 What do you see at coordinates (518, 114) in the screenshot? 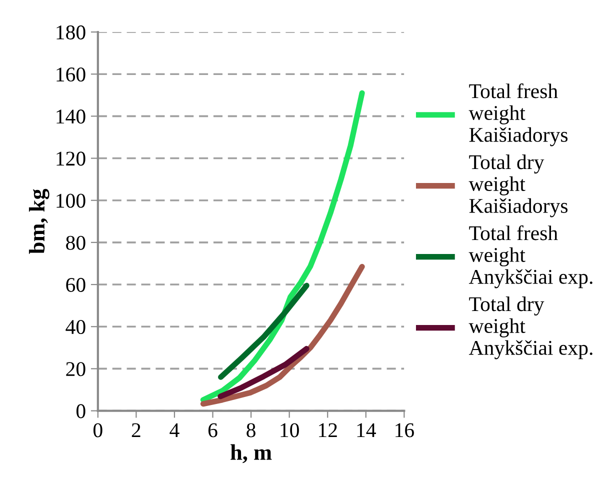
I see `legend-label: Total fresh weight Kaišiadorys` at bounding box center [518, 114].